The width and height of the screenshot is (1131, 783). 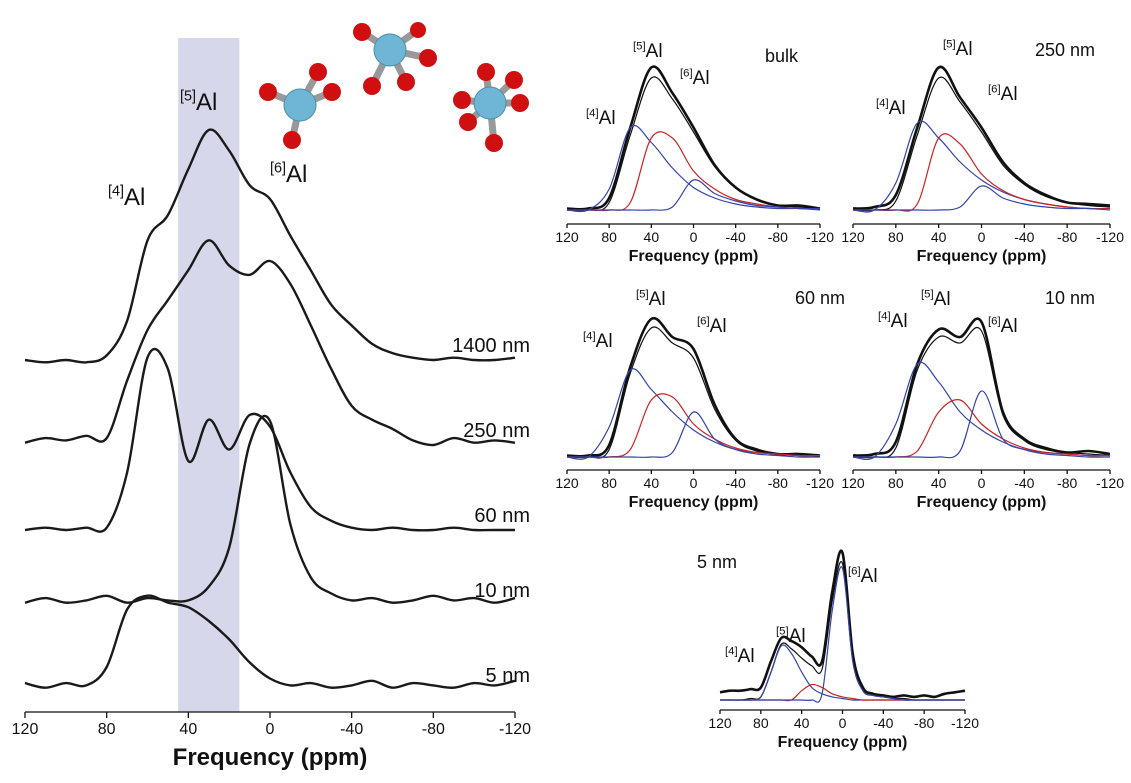 What do you see at coordinates (843, 742) in the screenshot?
I see `x-axis-label: Frequency (ppm)` at bounding box center [843, 742].